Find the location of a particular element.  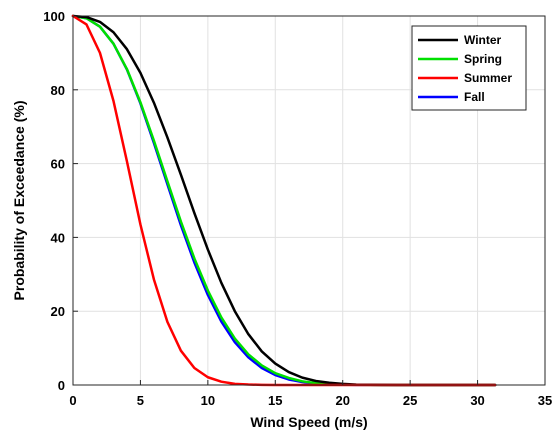

x-tick-label: 5 is located at coordinates (140, 400).